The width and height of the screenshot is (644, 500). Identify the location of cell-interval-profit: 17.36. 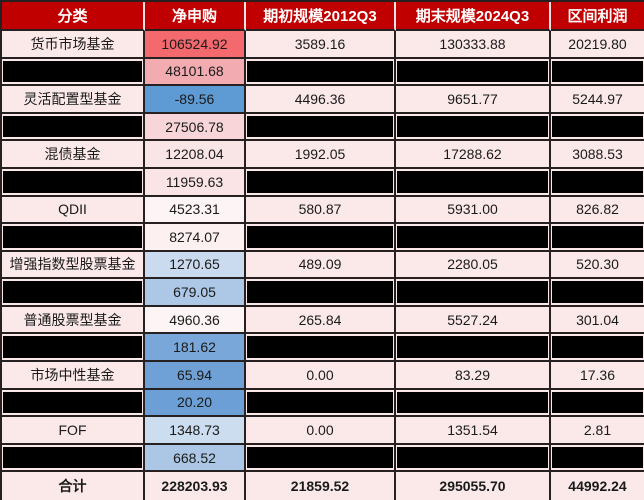
(597, 376).